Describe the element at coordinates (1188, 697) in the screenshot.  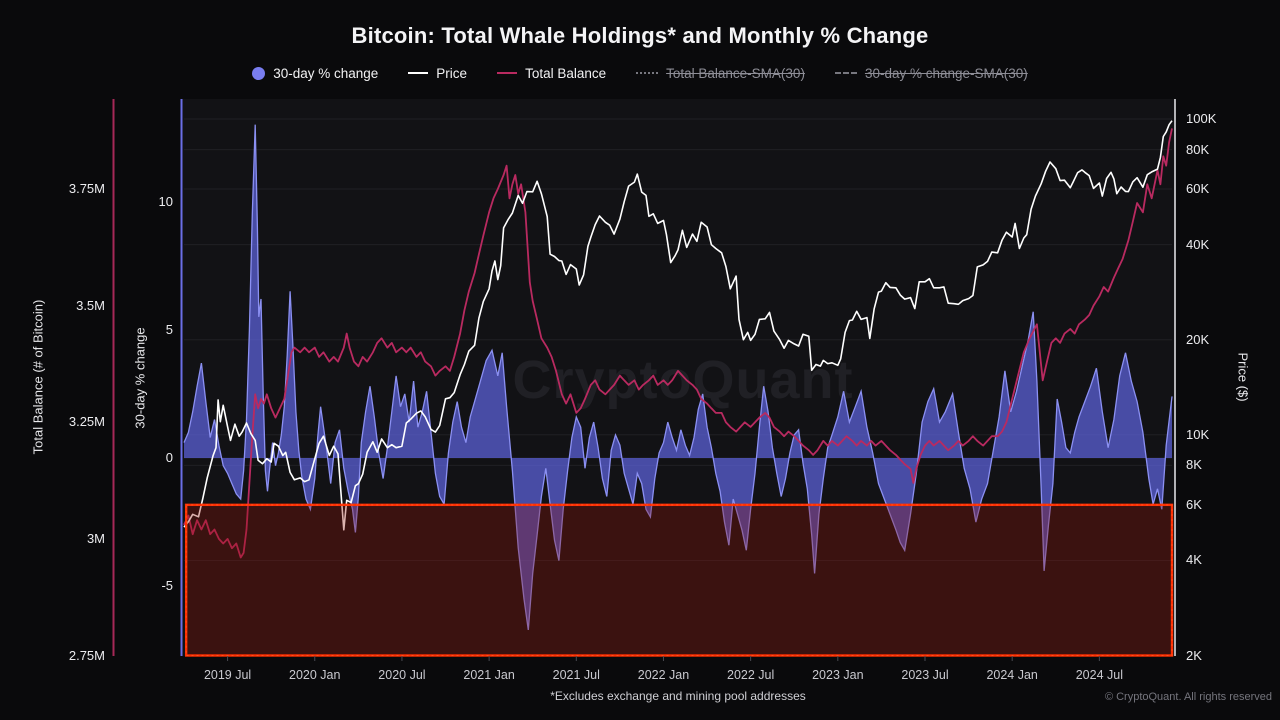
I see `copyright-notice: © CryptoQuant. All rights reserved` at that location.